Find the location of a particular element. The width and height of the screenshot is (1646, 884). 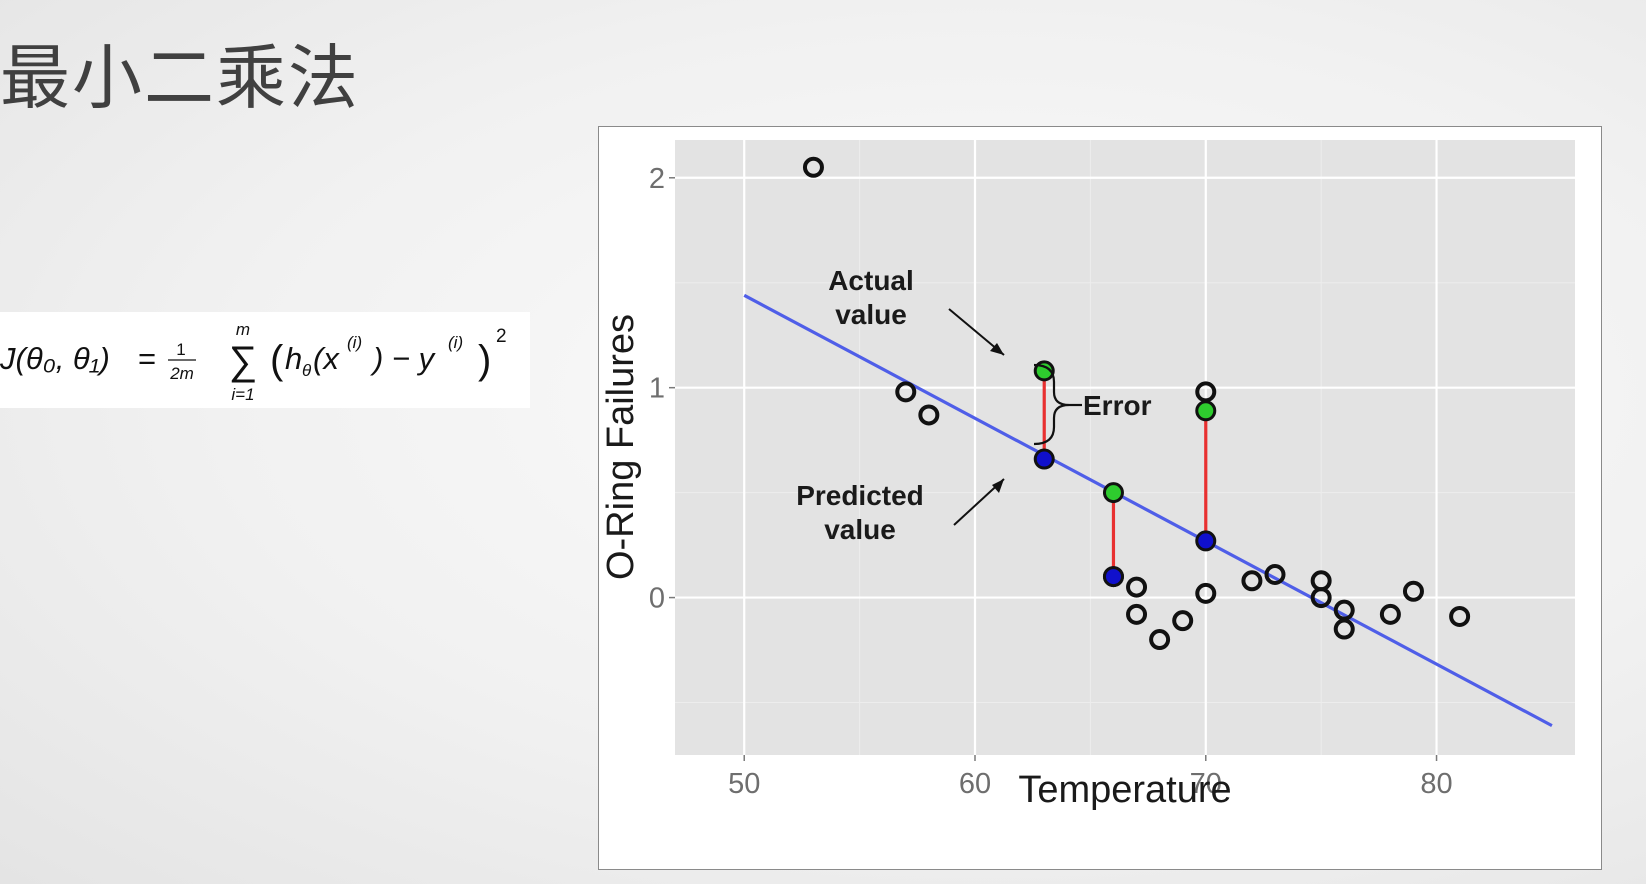

formula-equals: = is located at coordinates (147, 358).